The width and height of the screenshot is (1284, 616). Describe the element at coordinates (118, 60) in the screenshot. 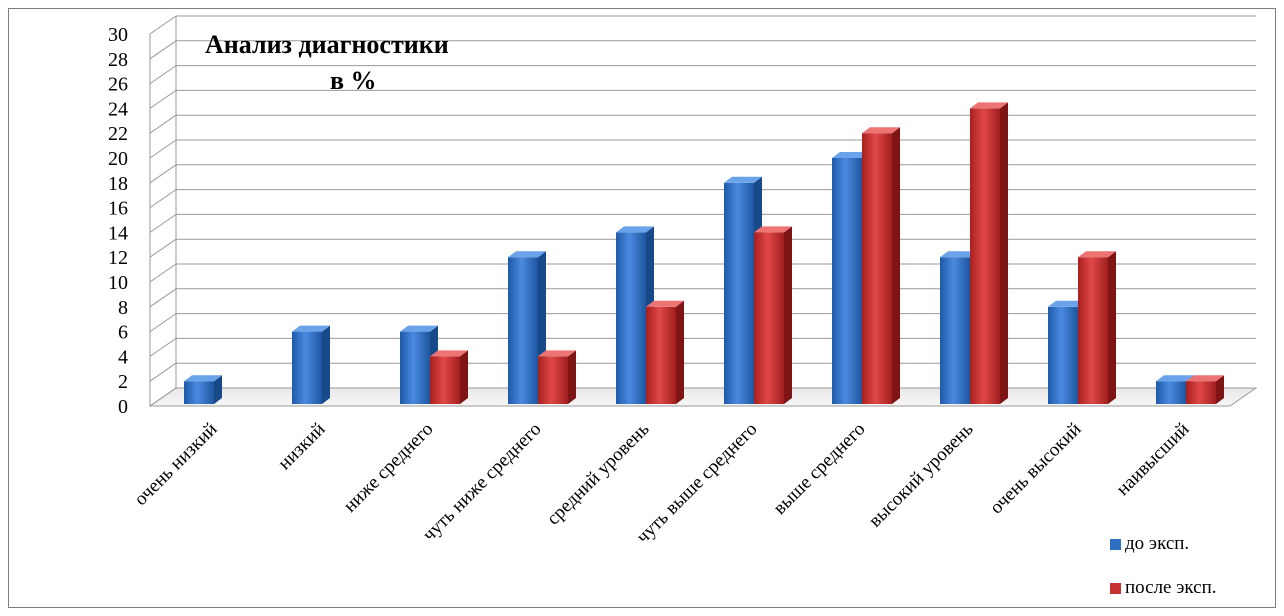

I see `y-tick-label: 28` at that location.